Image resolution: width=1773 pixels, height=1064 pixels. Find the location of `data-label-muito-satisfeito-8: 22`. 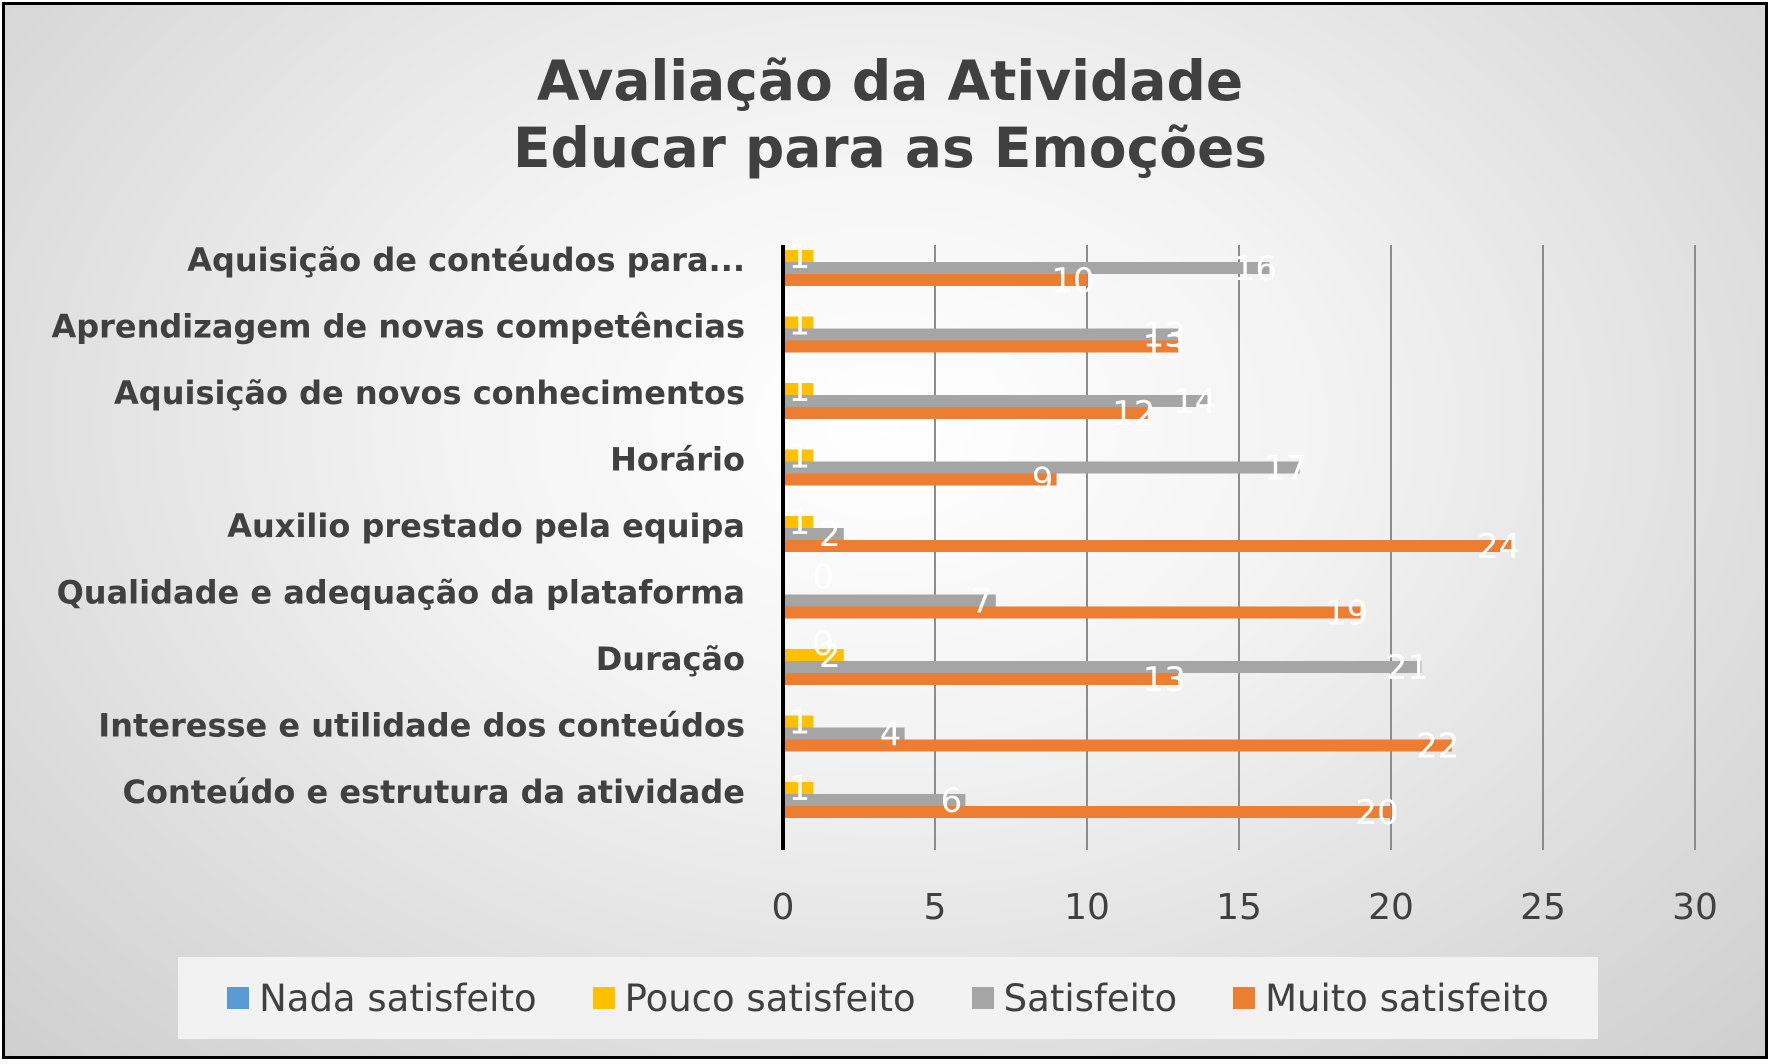

data-label-muito-satisfeito-8: 22 is located at coordinates (1437, 747).